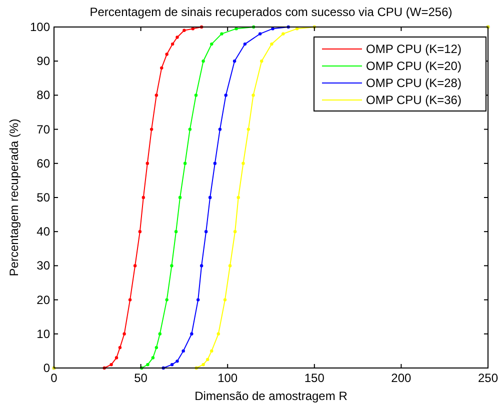 Image resolution: width=498 pixels, height=407 pixels. Describe the element at coordinates (488, 378) in the screenshot. I see `x-tick-label: 250` at that location.